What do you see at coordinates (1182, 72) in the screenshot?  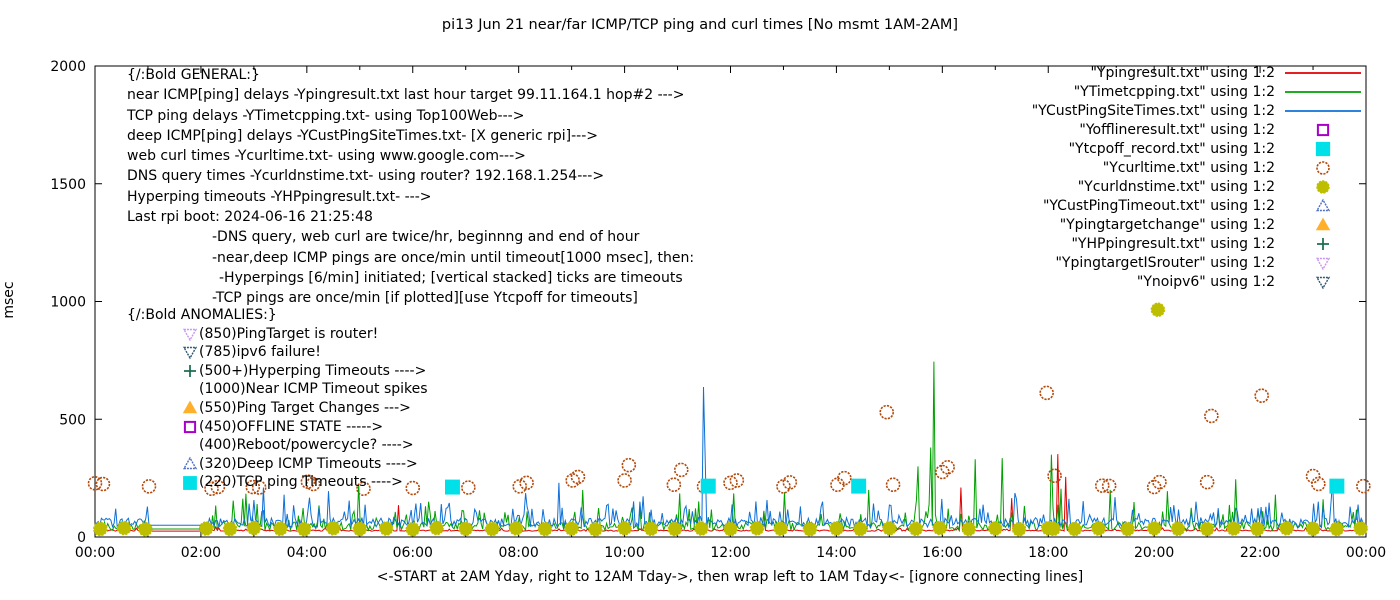 I see `legend-label: "Ypingresult.txt" using 1:2` at bounding box center [1182, 72].